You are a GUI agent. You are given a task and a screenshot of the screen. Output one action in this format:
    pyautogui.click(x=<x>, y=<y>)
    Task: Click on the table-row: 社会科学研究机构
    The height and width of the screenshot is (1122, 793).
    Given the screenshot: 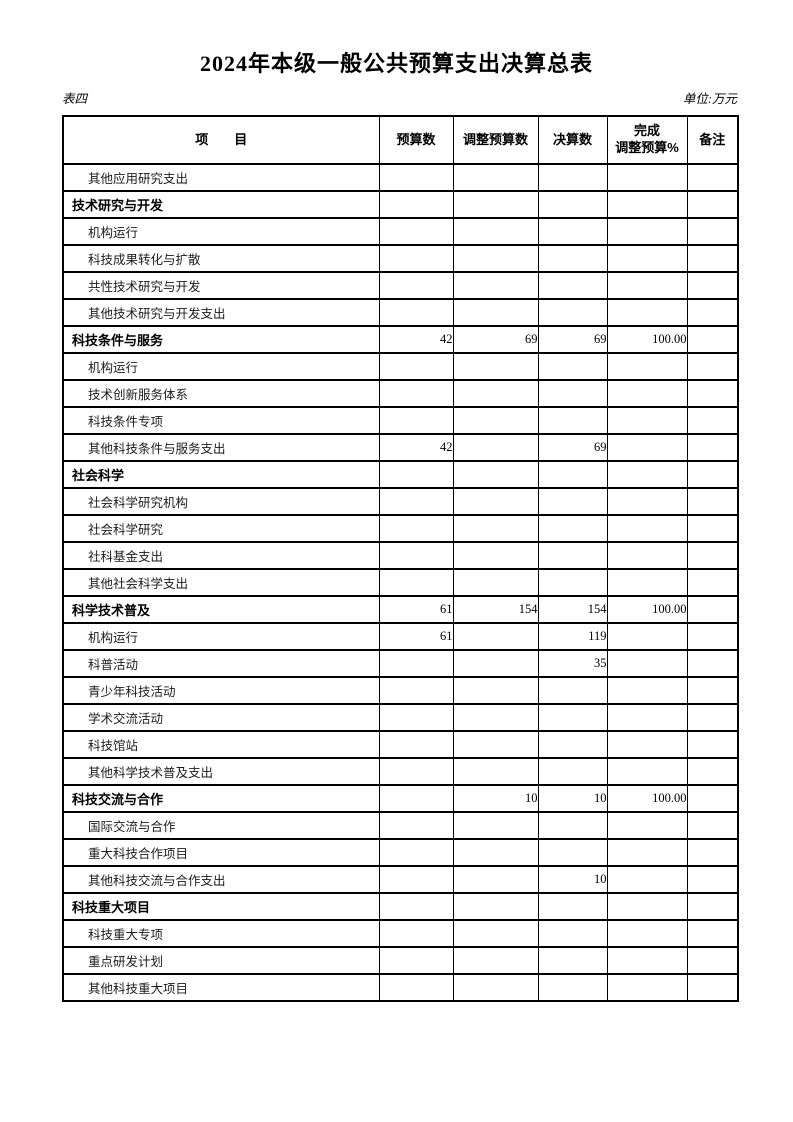 What is the action you would take?
    pyautogui.click(x=400, y=501)
    